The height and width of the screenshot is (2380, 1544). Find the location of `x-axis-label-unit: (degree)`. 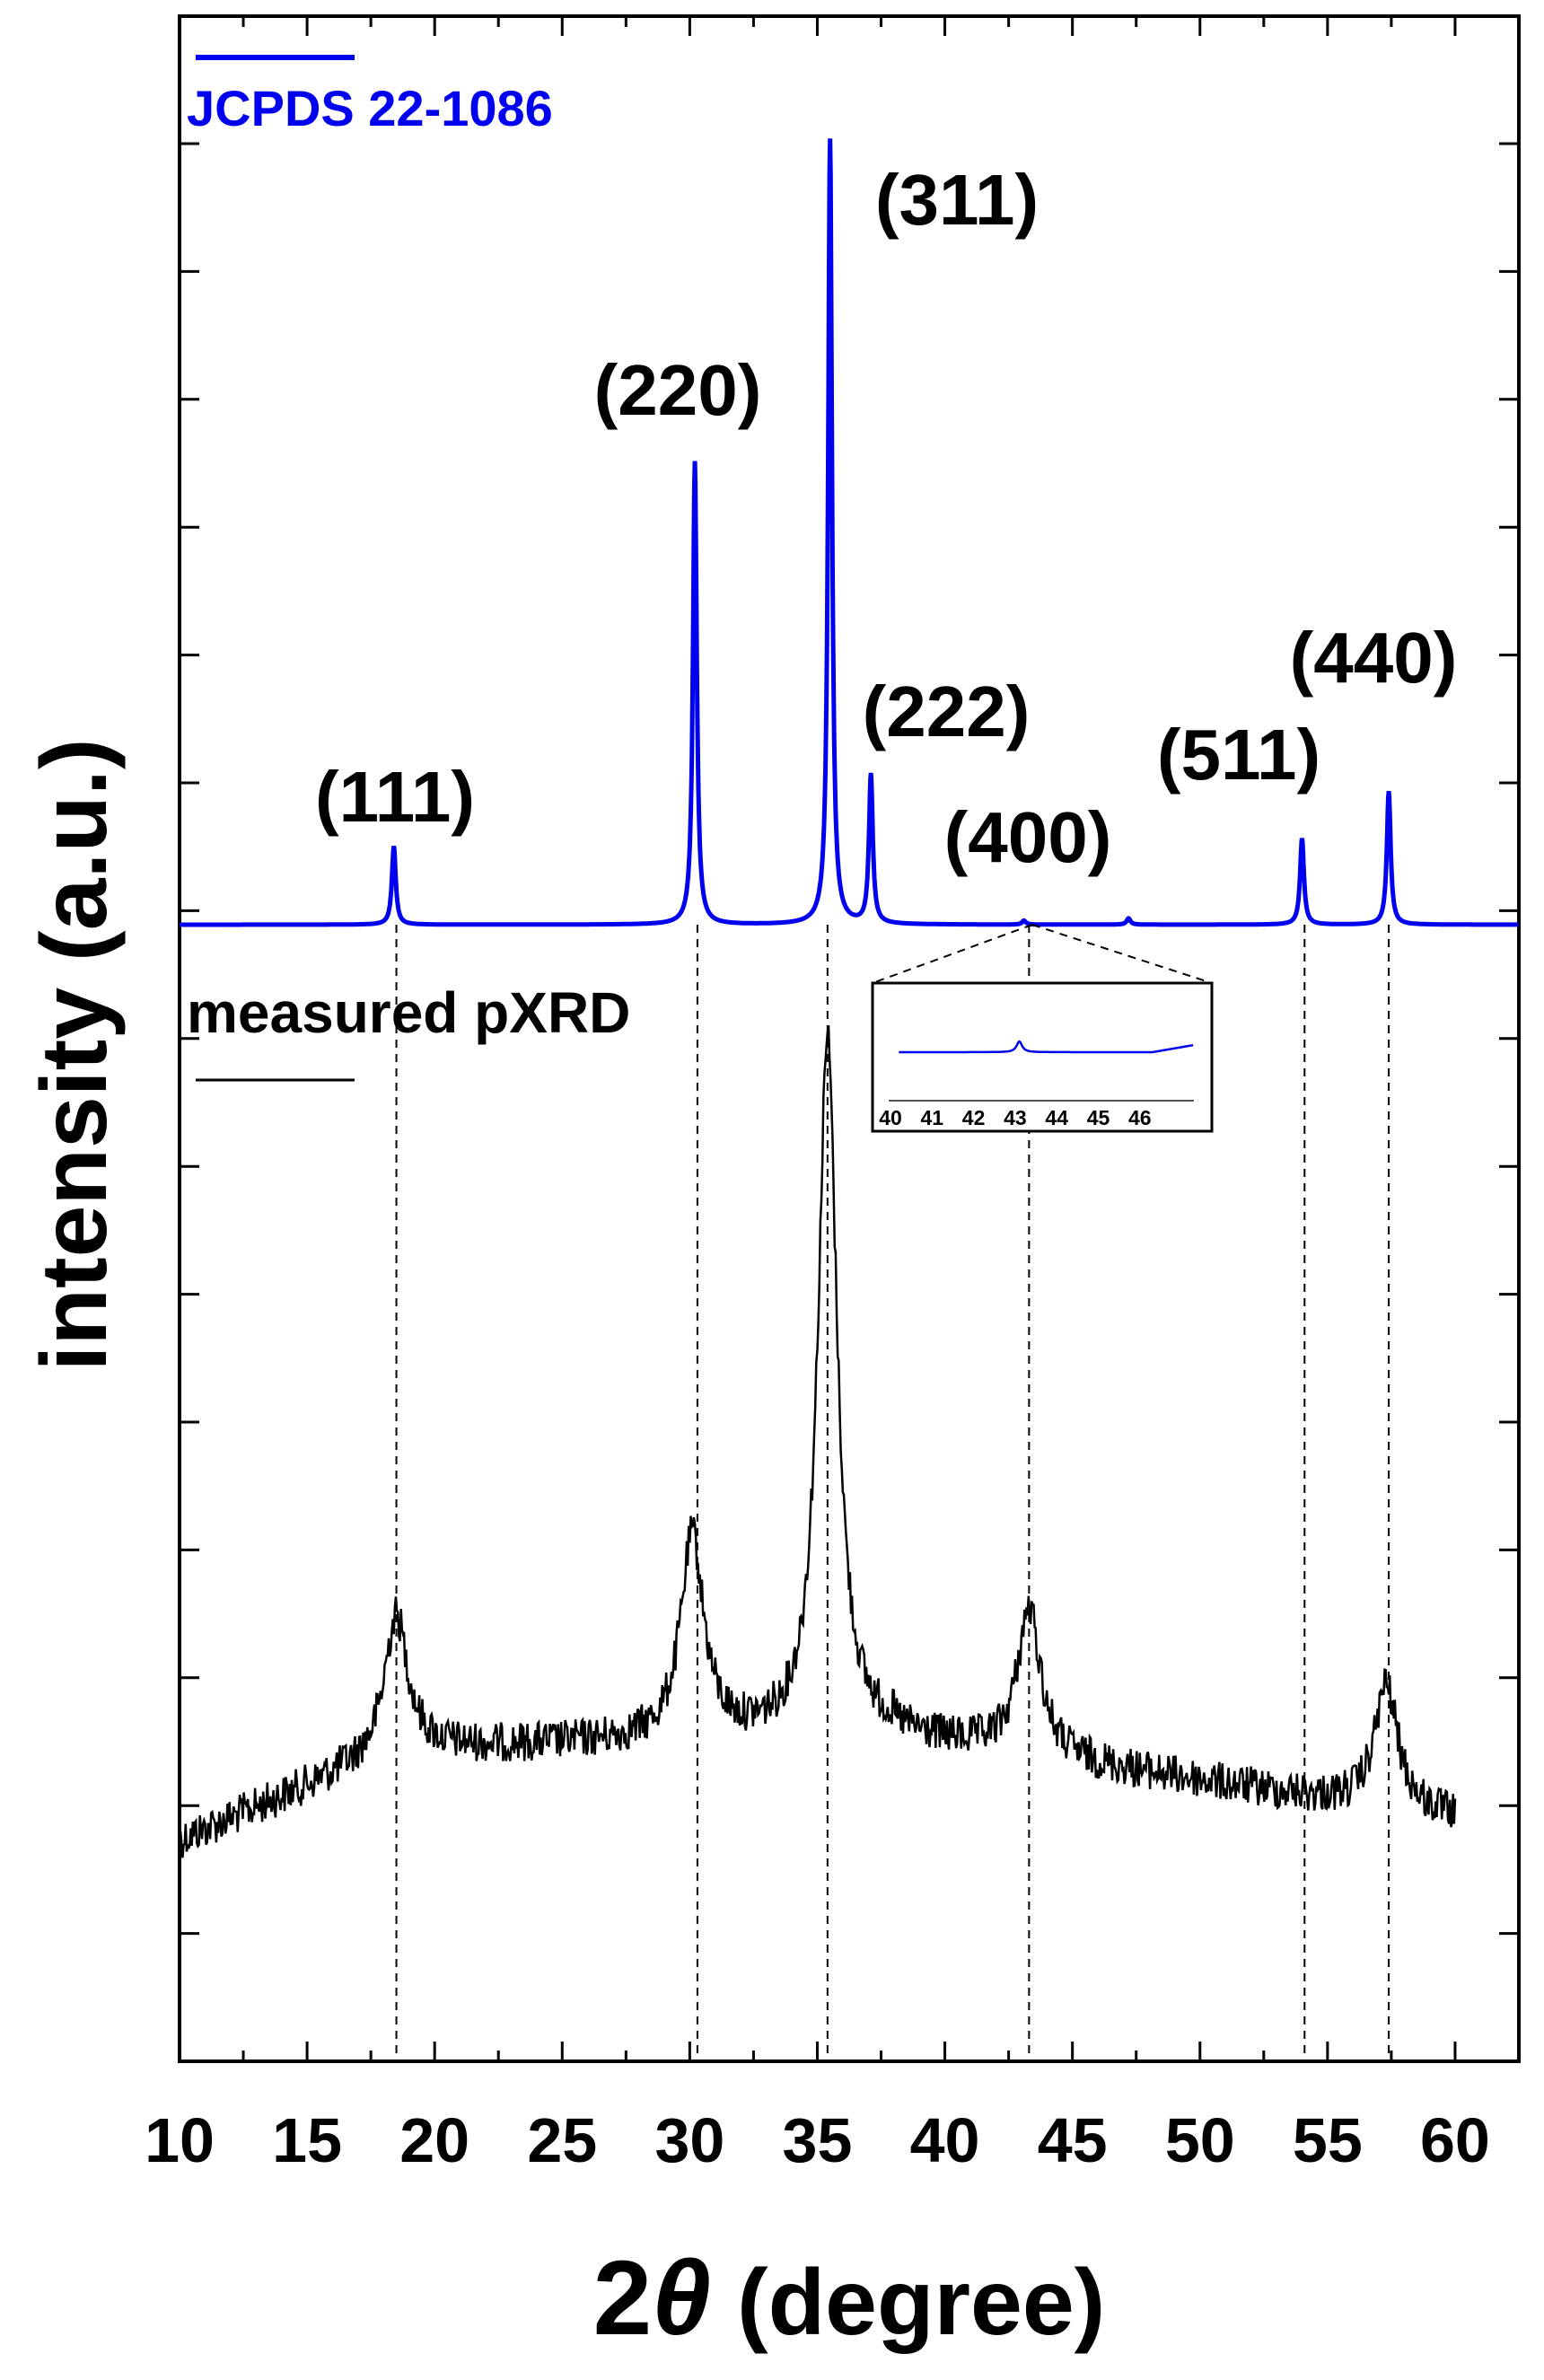

x-axis-label-unit: (degree) is located at coordinates (908, 2303).